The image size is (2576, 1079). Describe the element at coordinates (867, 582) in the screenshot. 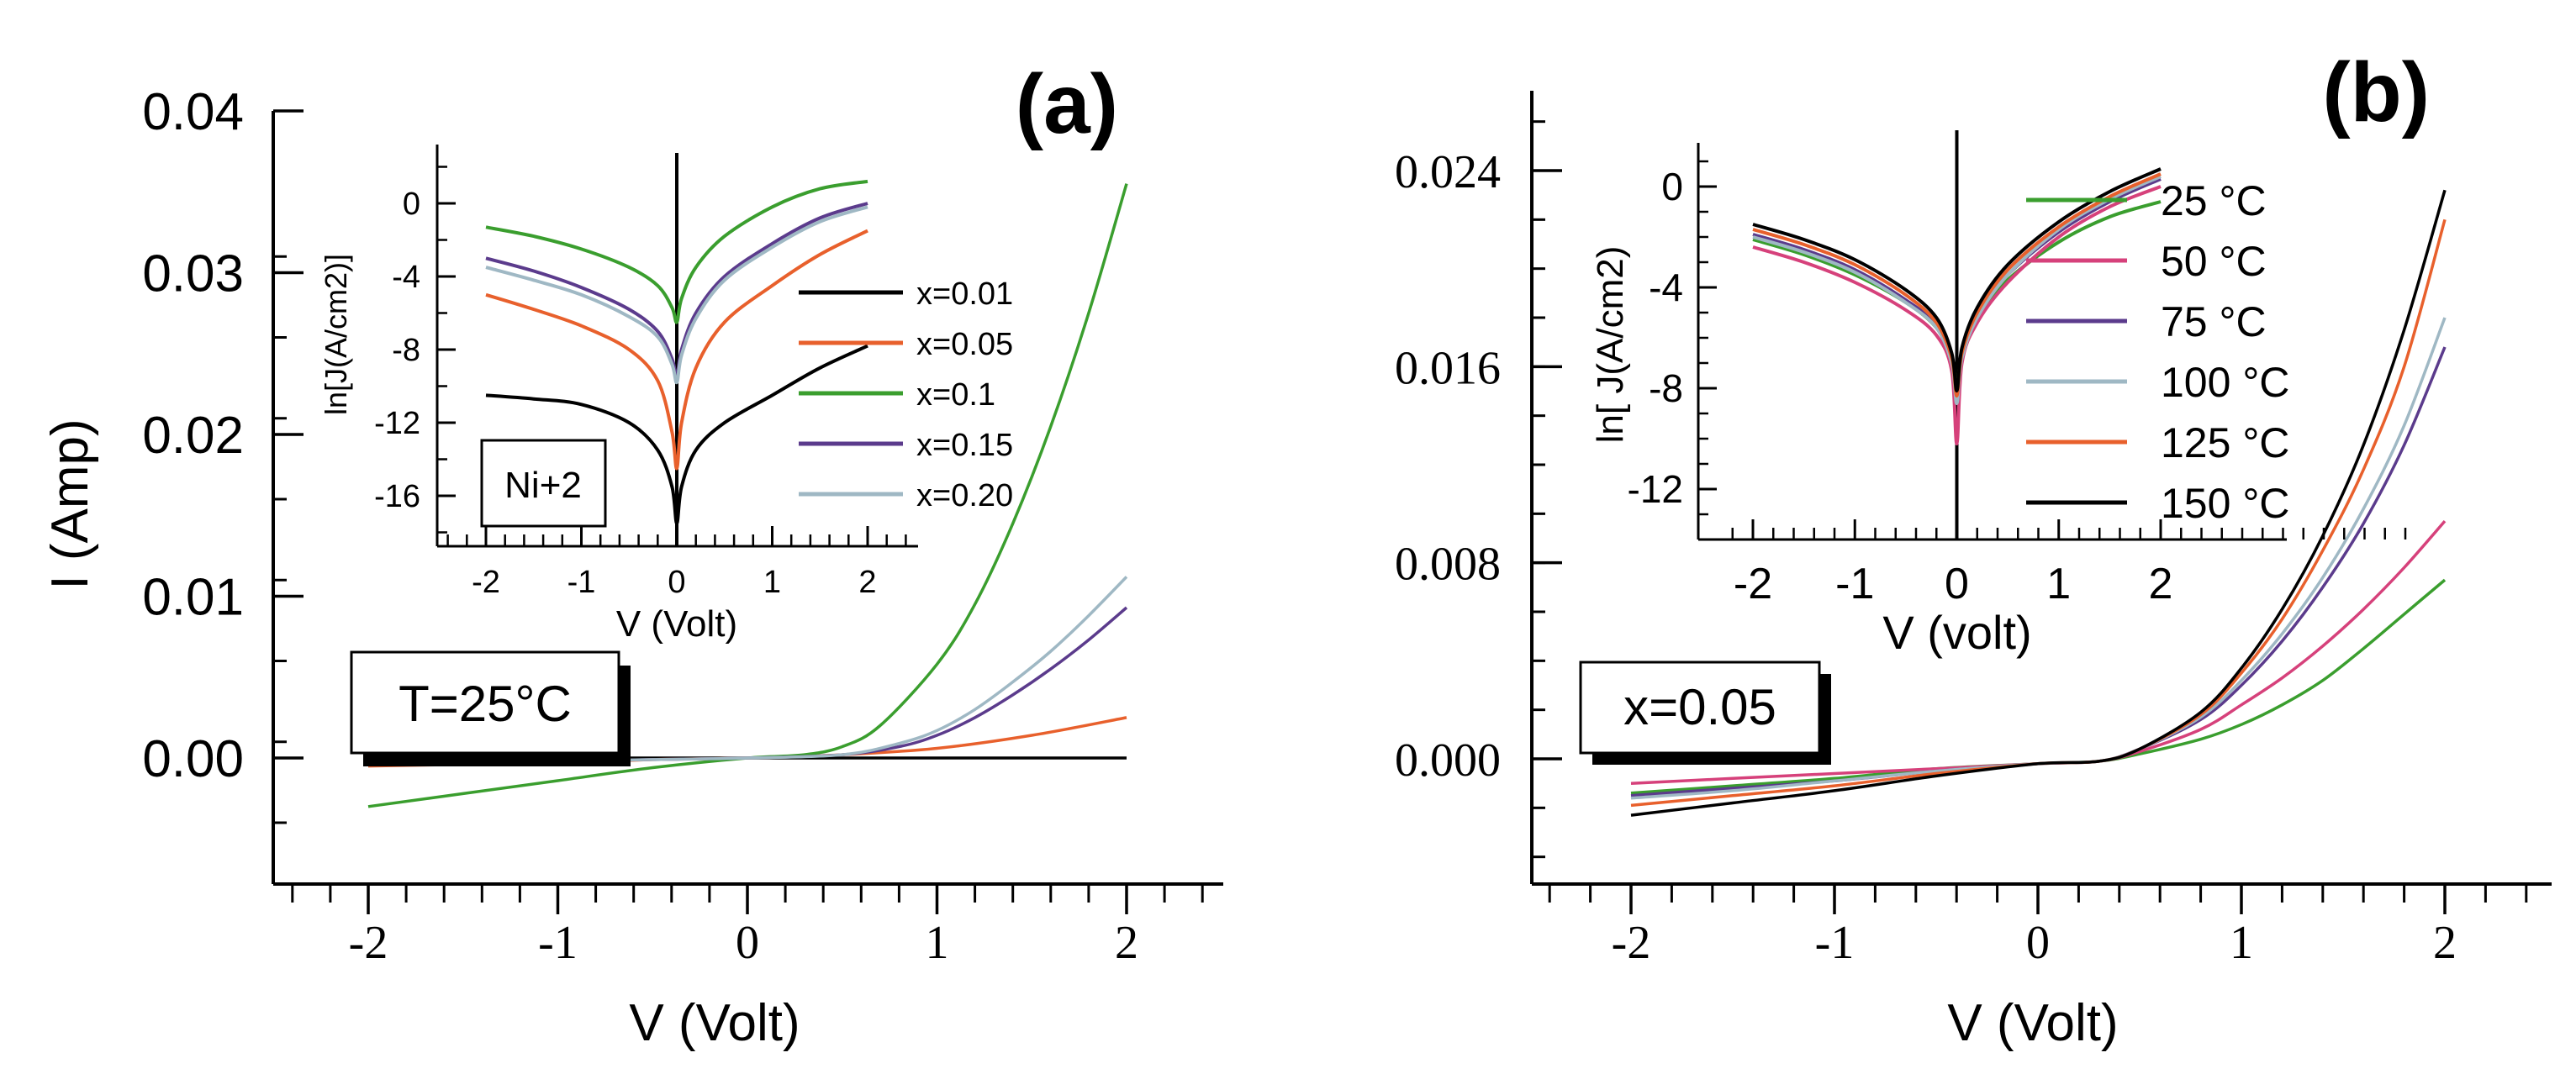

I see `panel-a-inset-x-tick-label: 2` at that location.